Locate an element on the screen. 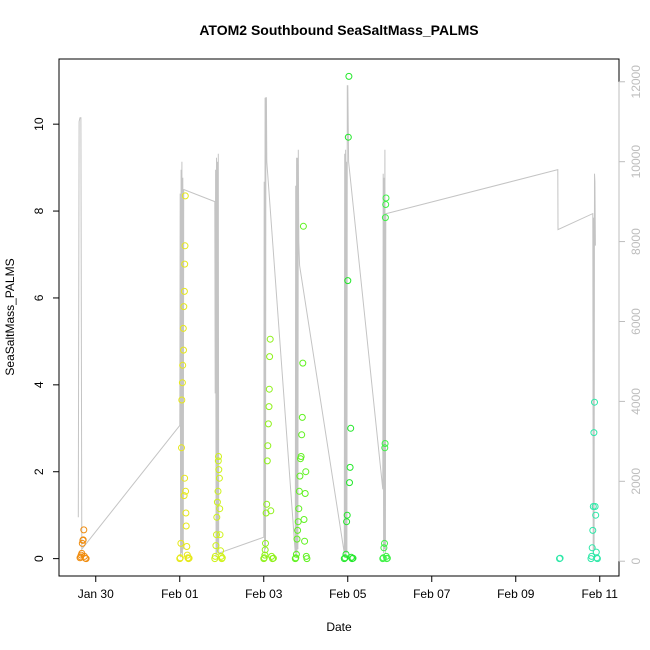 The height and width of the screenshot is (650, 650). y2-tick-label: 10000 is located at coordinates (636, 162).